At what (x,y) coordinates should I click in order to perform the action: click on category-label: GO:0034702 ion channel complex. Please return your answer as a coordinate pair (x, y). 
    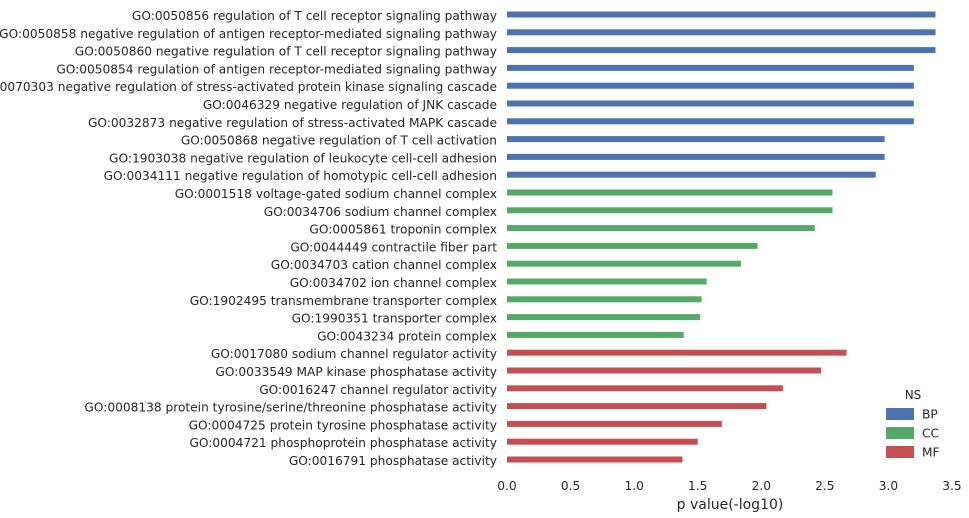
    Looking at the image, I should click on (393, 283).